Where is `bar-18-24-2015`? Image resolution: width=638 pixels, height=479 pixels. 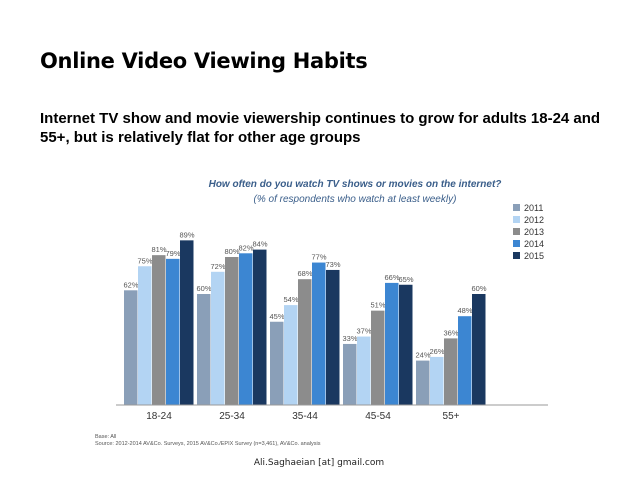
bar-18-24-2015 is located at coordinates (187, 322).